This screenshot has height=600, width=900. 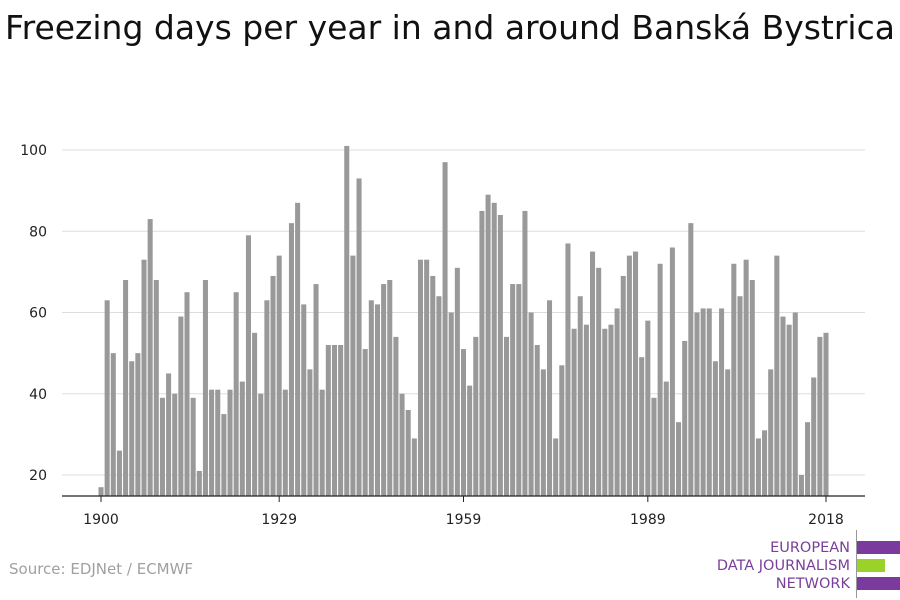 I want to click on bar-1966, so click(x=506, y=416).